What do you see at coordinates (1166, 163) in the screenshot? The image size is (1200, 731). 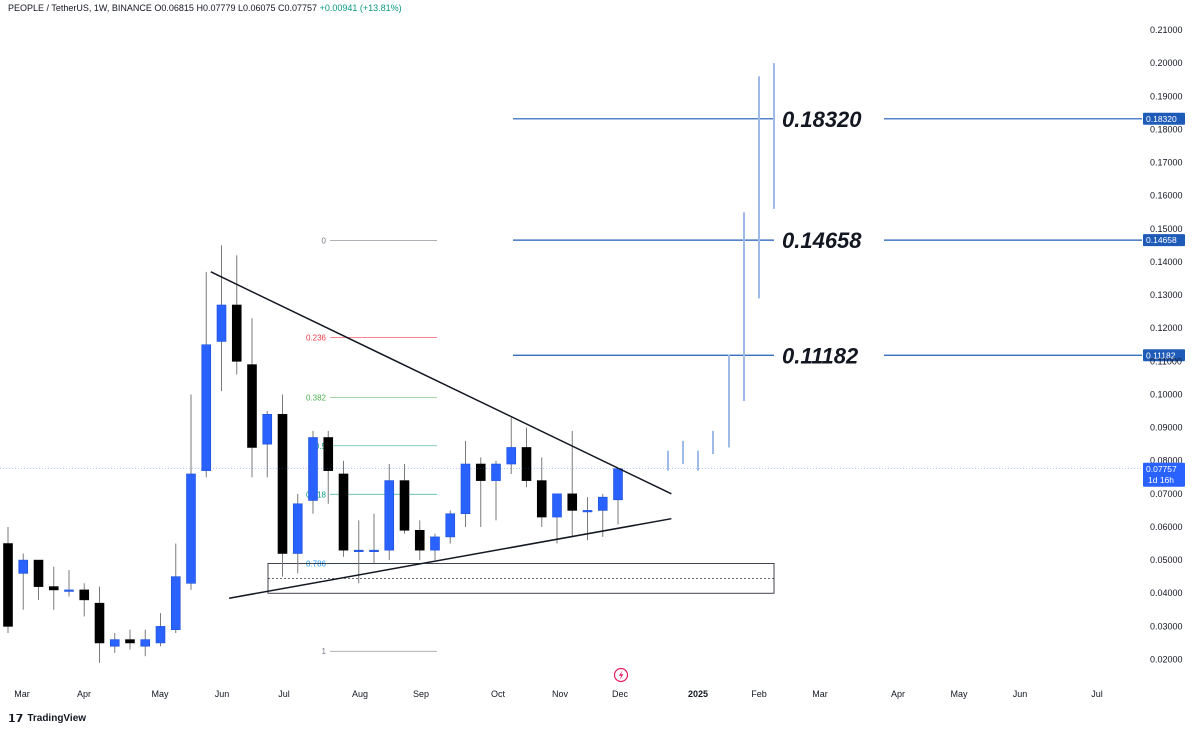 I see `y-tick-label: 0.17000` at bounding box center [1166, 163].